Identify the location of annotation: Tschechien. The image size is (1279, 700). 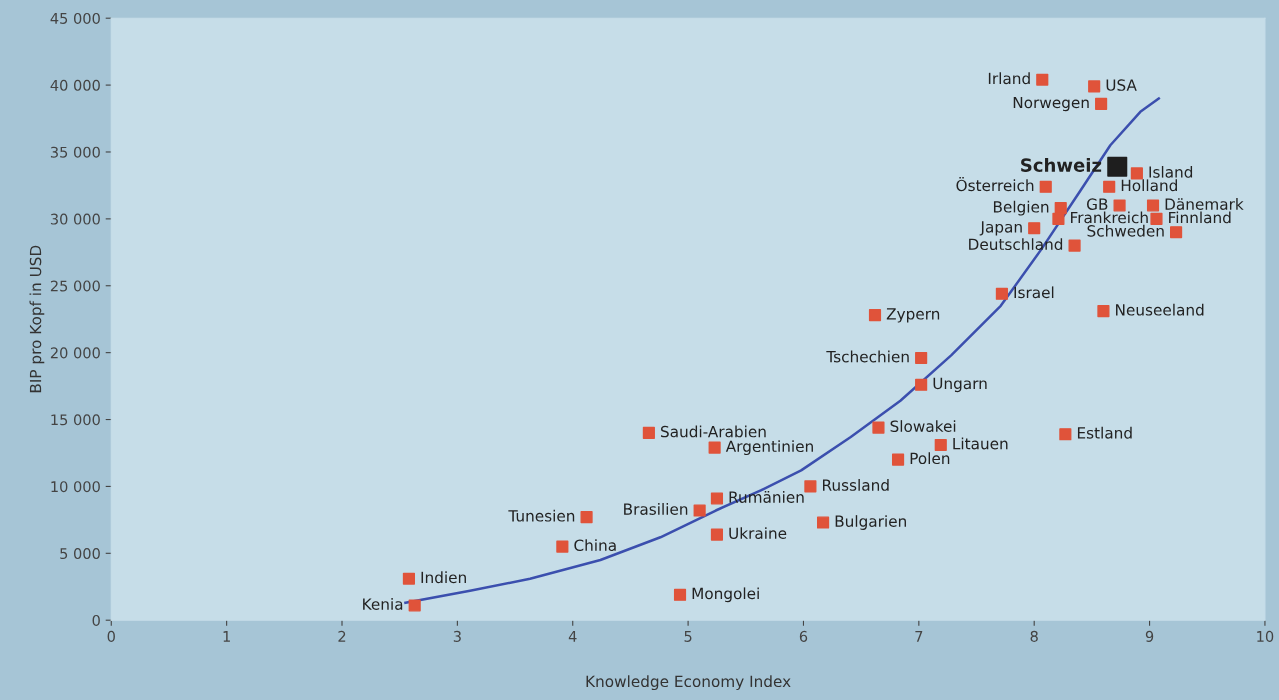
(867, 356).